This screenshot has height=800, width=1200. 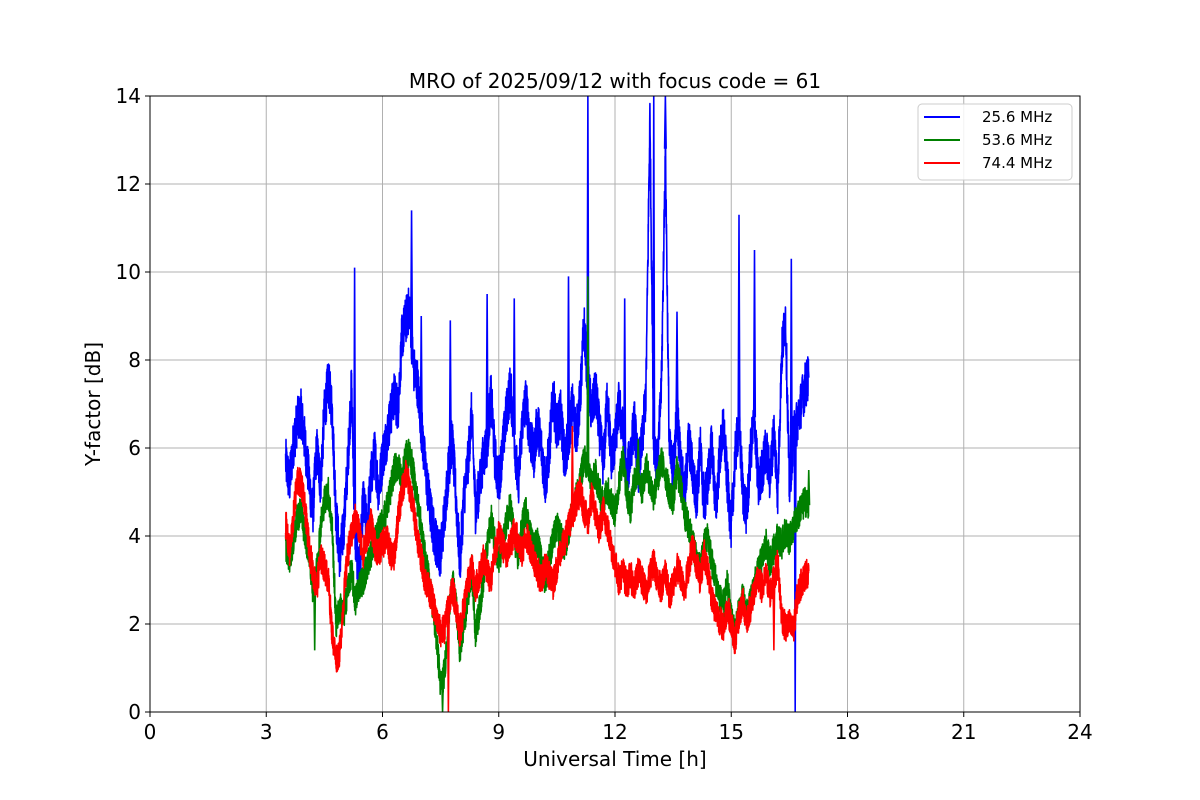 What do you see at coordinates (134, 624) in the screenshot?
I see `y-tick-label: 2` at bounding box center [134, 624].